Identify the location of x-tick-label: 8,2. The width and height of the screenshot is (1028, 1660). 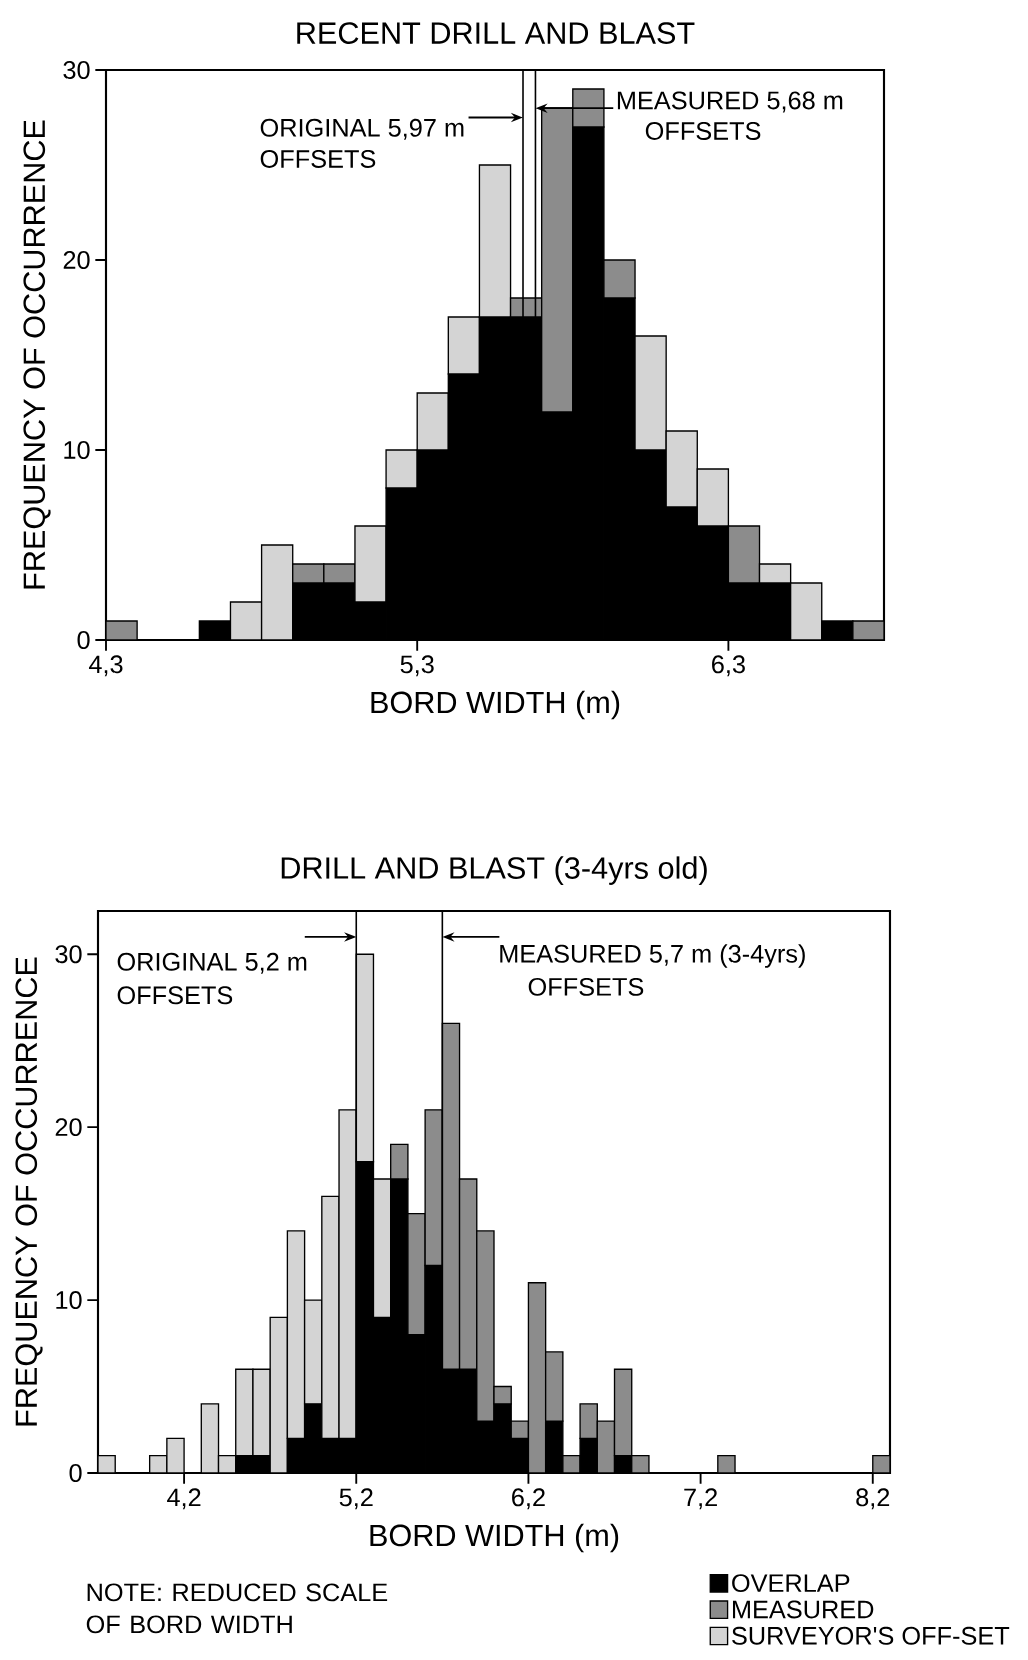
(873, 1499).